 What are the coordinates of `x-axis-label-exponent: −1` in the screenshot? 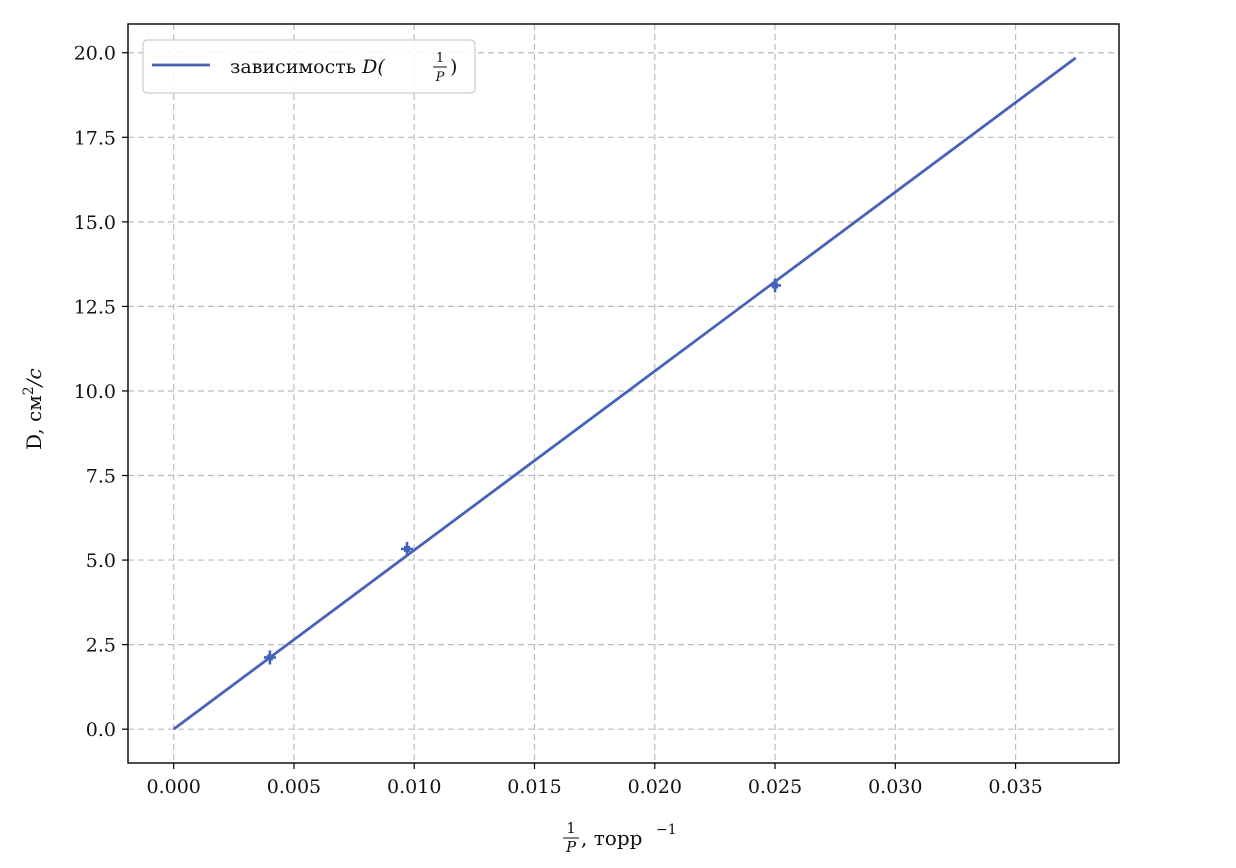 It's located at (666, 830).